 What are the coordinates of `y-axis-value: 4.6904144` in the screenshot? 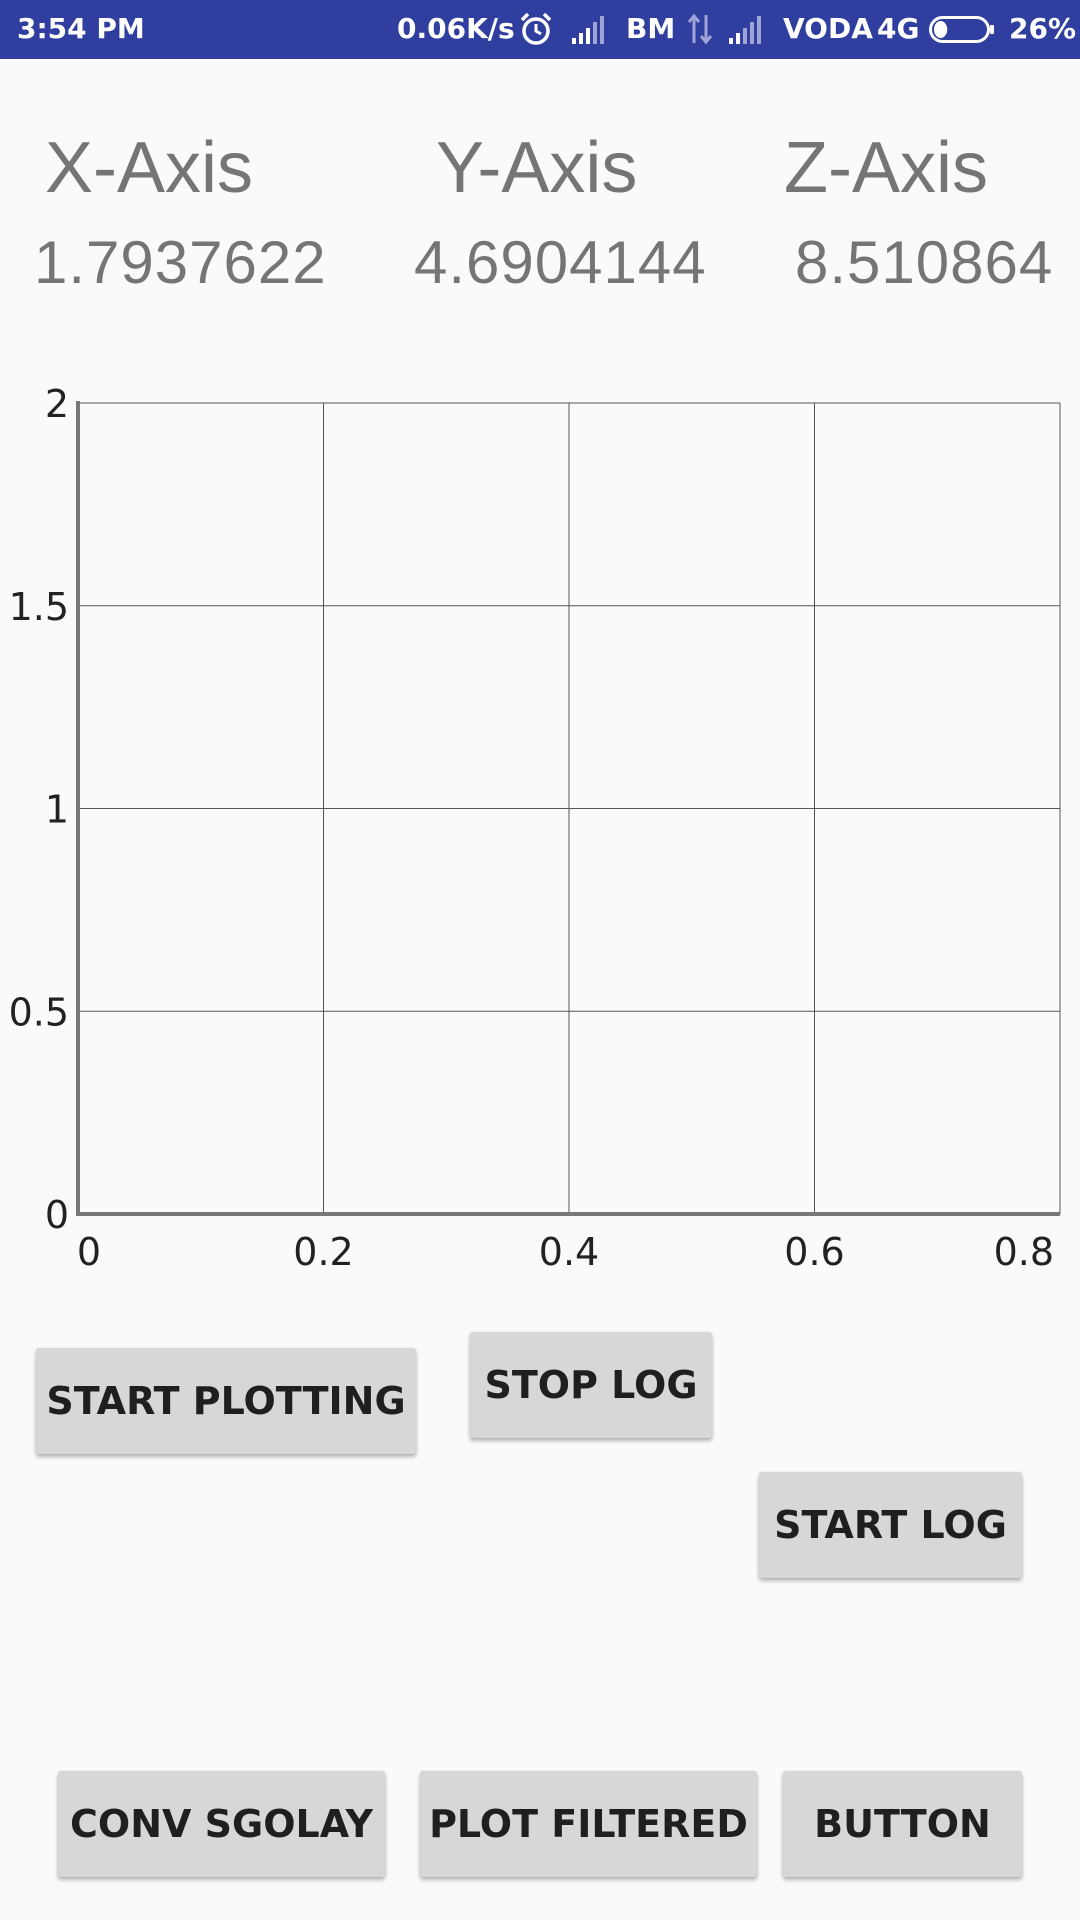 It's located at (560, 262).